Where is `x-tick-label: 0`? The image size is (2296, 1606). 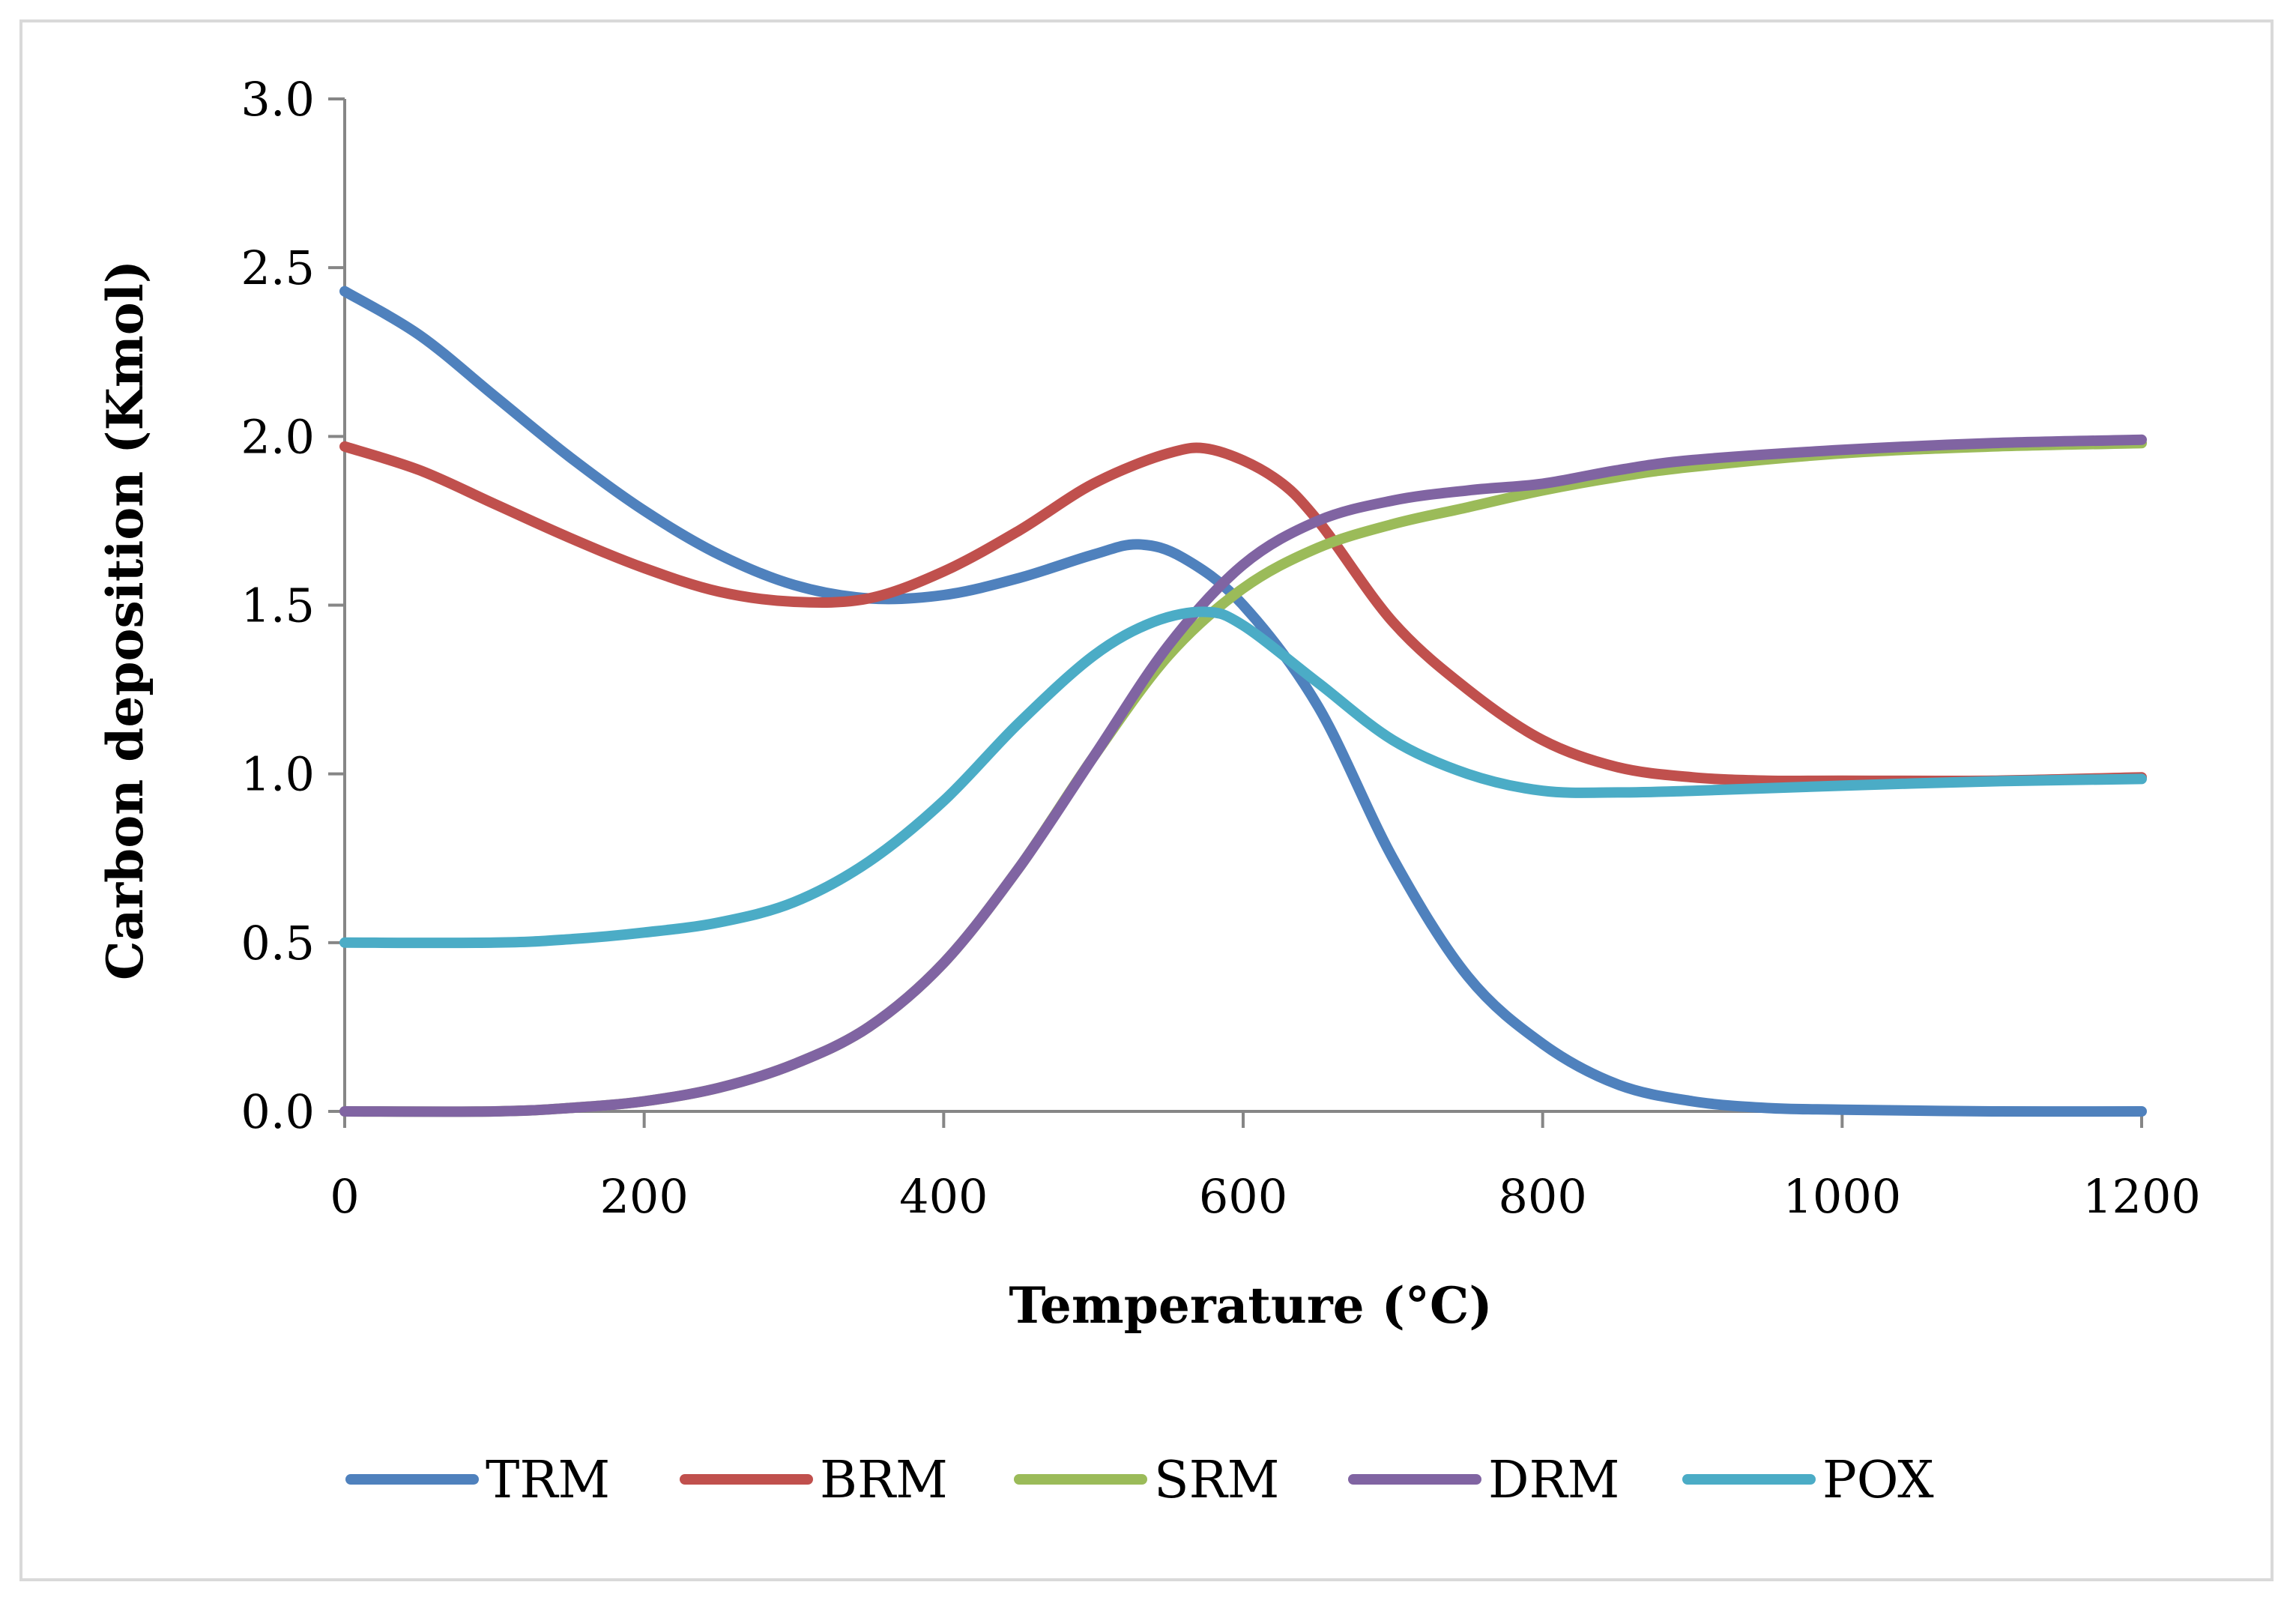 x-tick-label: 0 is located at coordinates (344, 1196).